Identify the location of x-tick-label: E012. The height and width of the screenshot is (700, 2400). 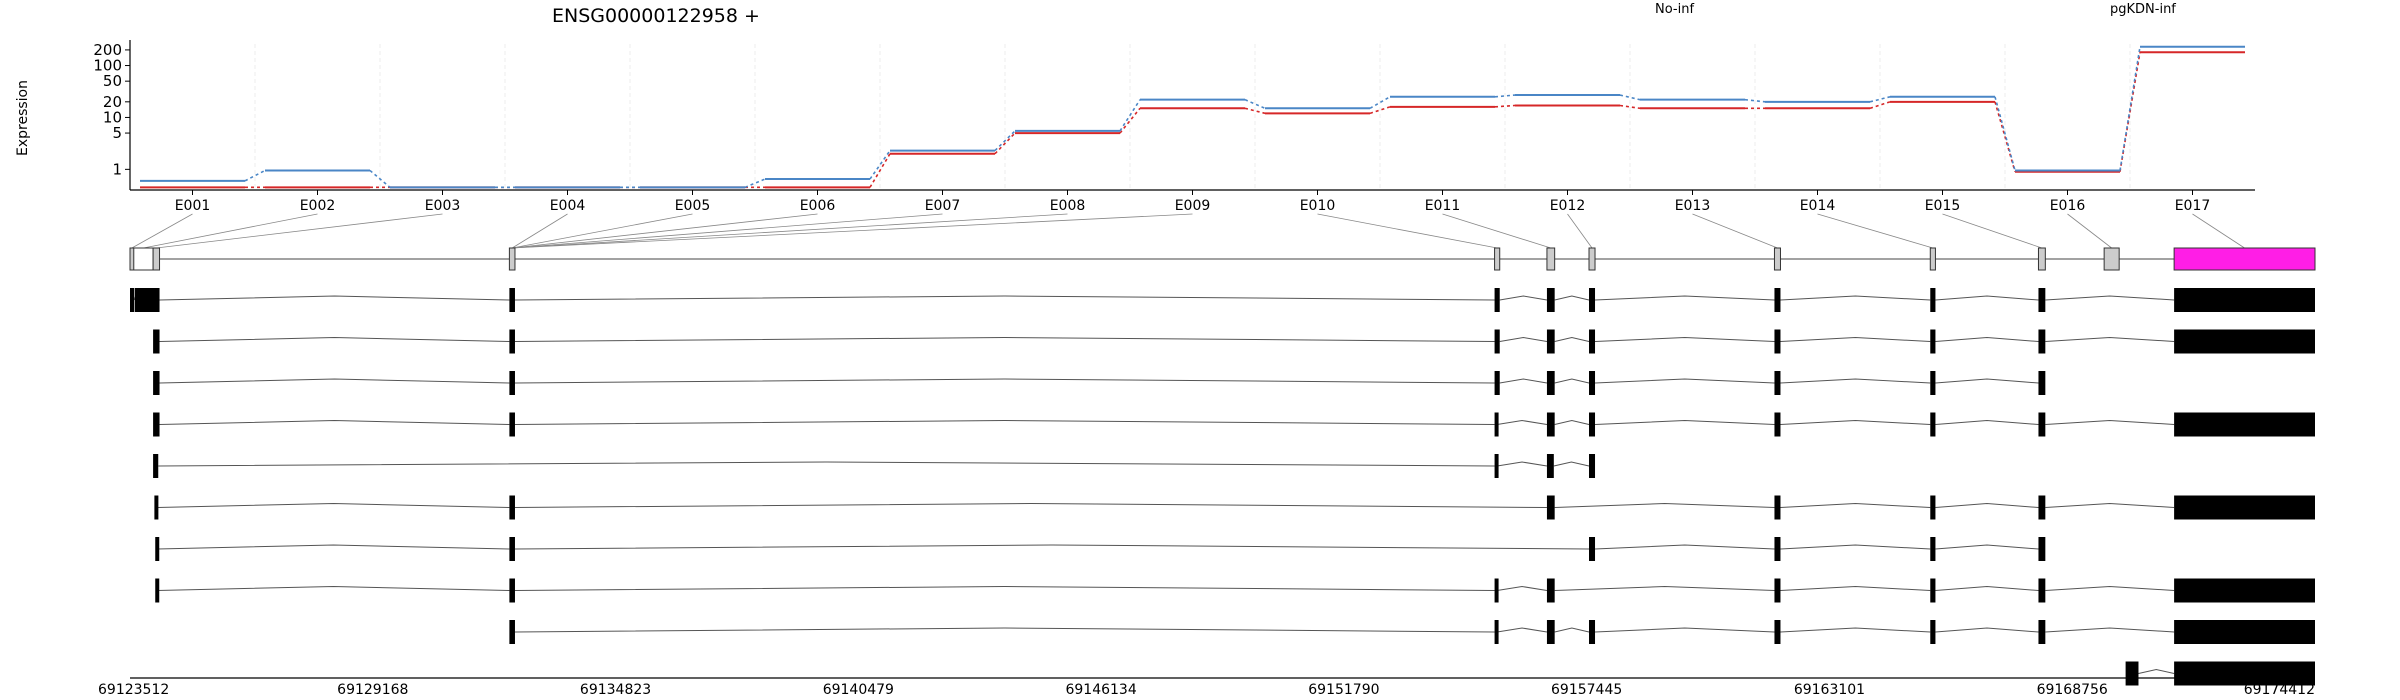
(1568, 206).